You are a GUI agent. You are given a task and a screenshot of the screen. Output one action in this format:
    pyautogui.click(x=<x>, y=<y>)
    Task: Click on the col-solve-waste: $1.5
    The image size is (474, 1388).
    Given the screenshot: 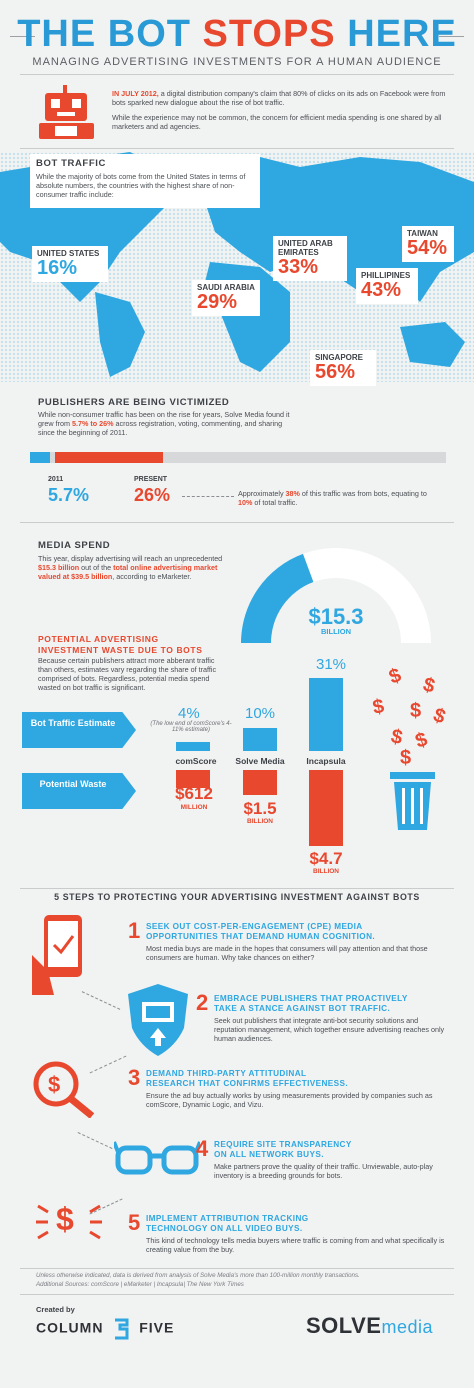 What is the action you would take?
    pyautogui.click(x=260, y=808)
    